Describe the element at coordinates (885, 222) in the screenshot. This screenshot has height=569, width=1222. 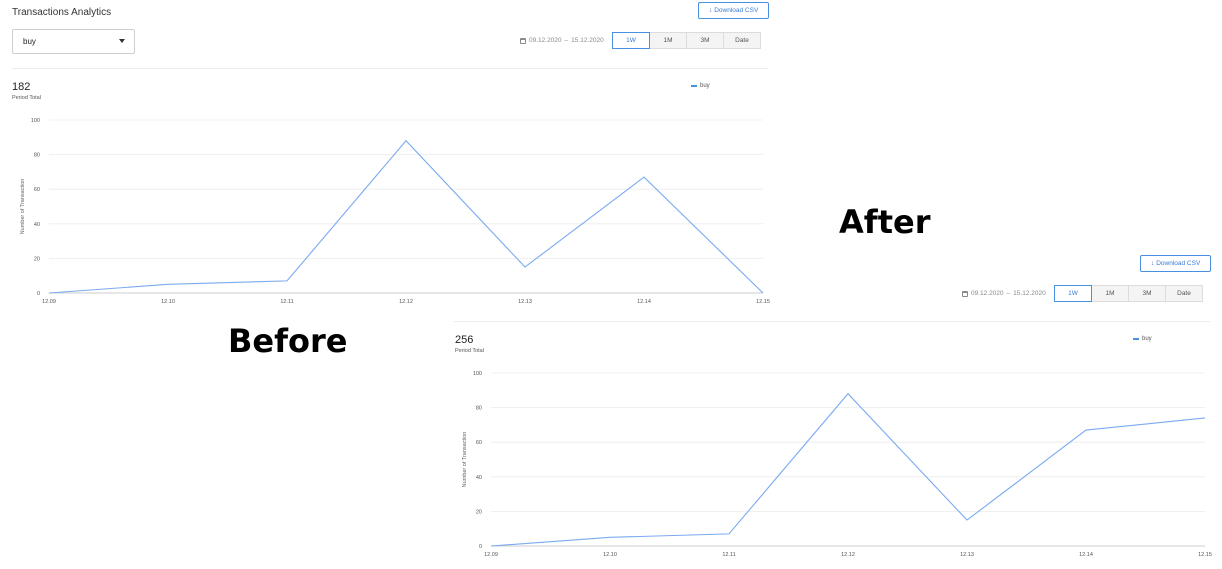
I see `caption-after: After` at that location.